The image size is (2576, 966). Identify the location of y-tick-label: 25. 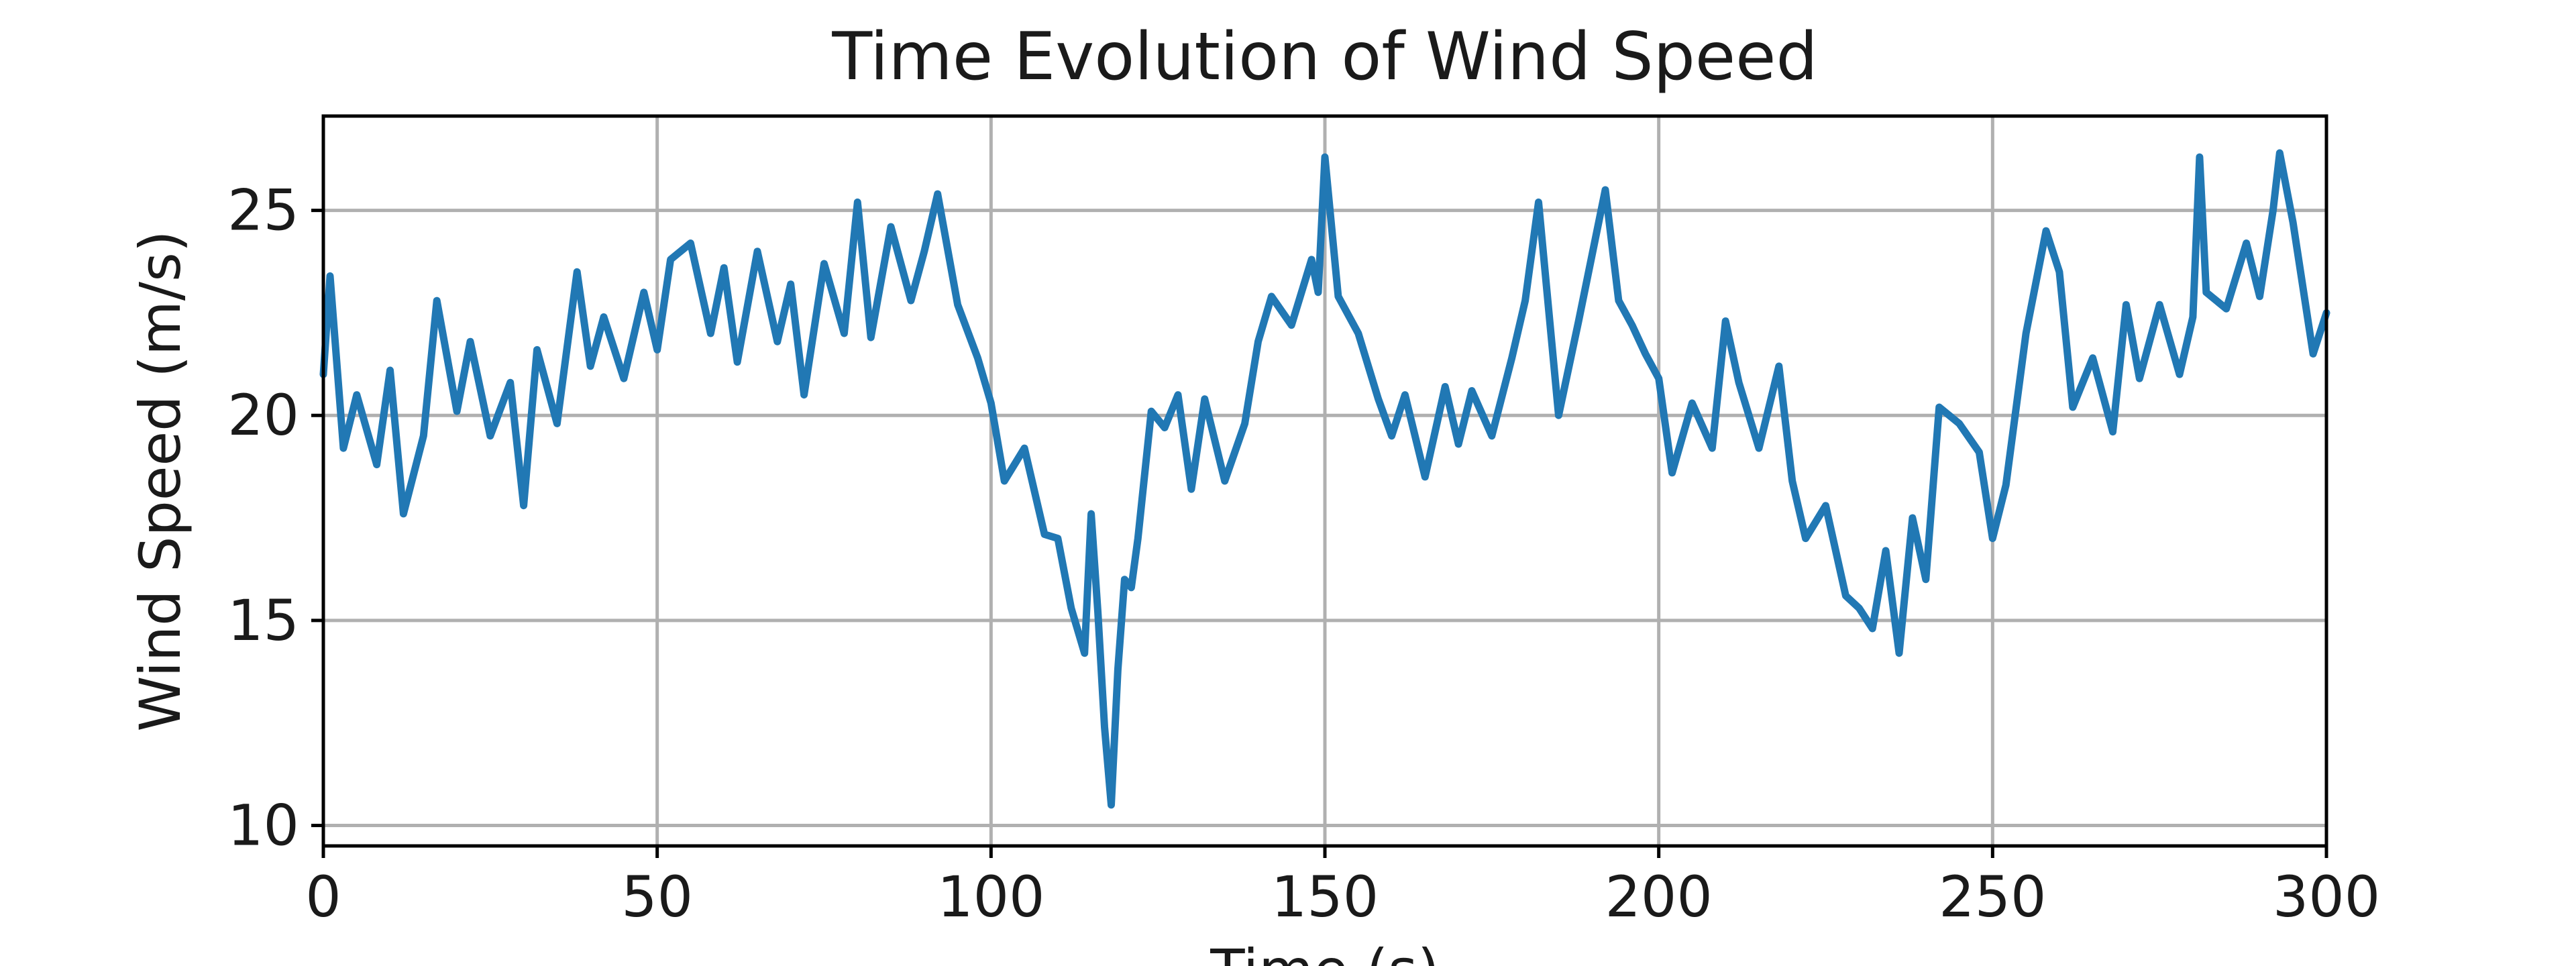
(263, 211).